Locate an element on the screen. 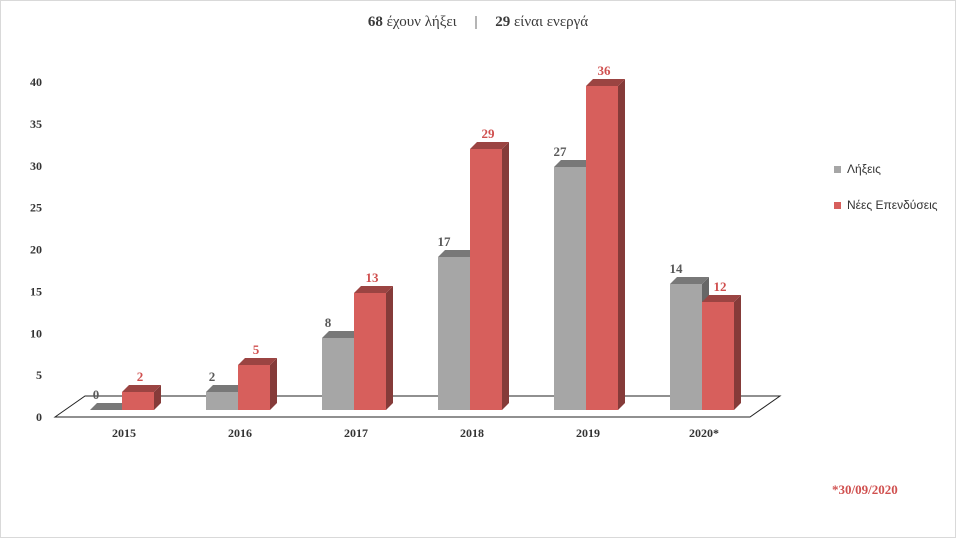 Image resolution: width=956 pixels, height=538 pixels. y-tick-label: 20 is located at coordinates (36, 250).